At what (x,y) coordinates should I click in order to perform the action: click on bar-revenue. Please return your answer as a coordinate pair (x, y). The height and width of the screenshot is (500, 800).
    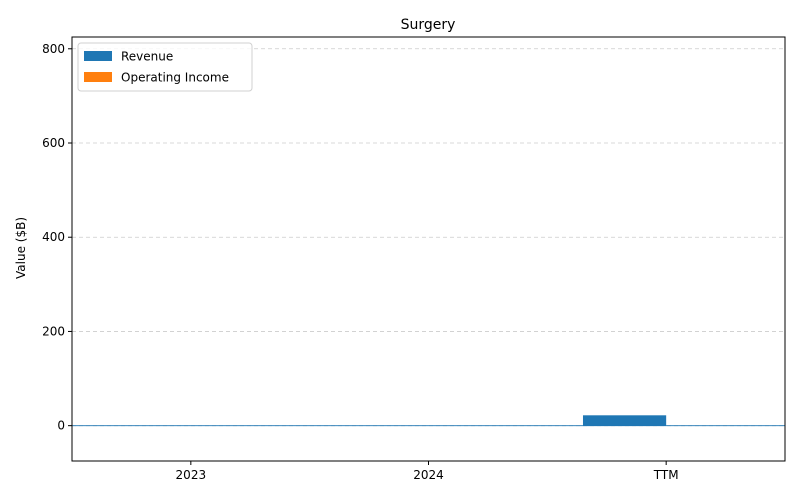
    Looking at the image, I should click on (624, 420).